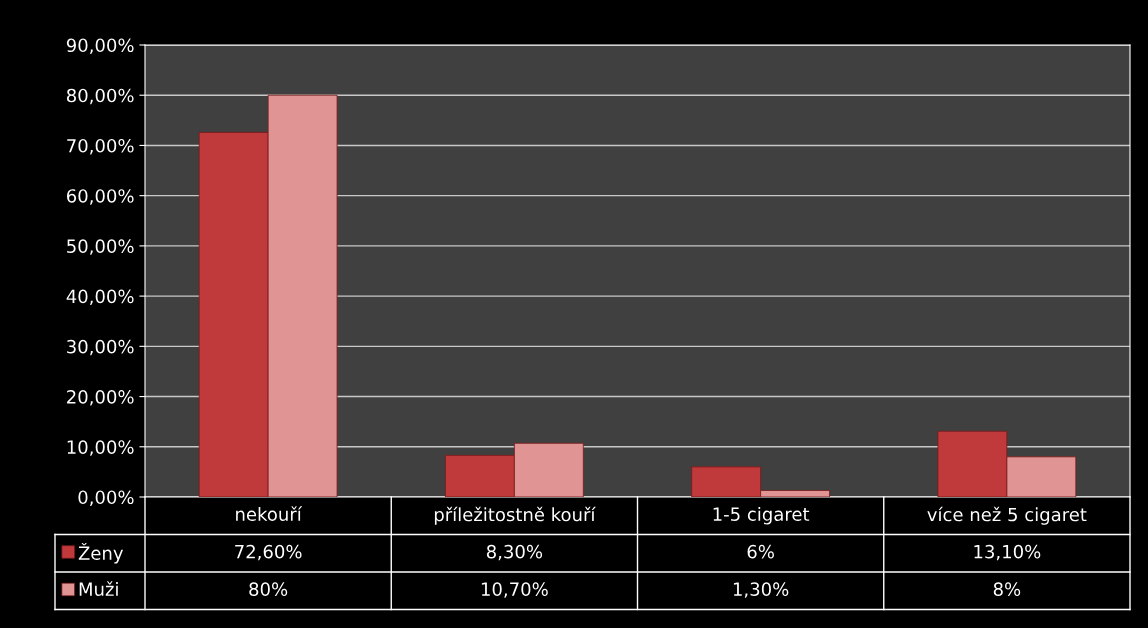 This screenshot has width=1148, height=628. What do you see at coordinates (514, 590) in the screenshot?
I see `data-label: 10,70%` at bounding box center [514, 590].